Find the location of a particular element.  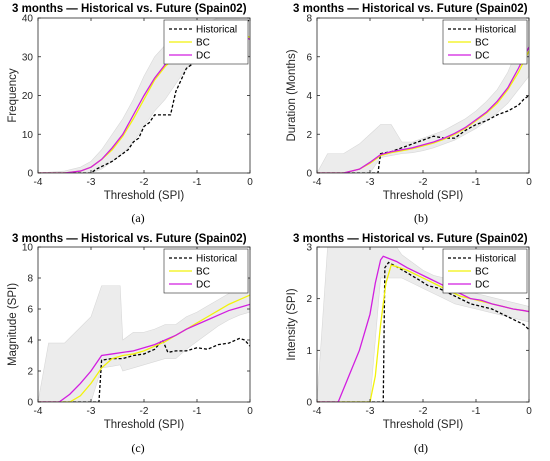

panel-caption: (a) is located at coordinates (137, 218).